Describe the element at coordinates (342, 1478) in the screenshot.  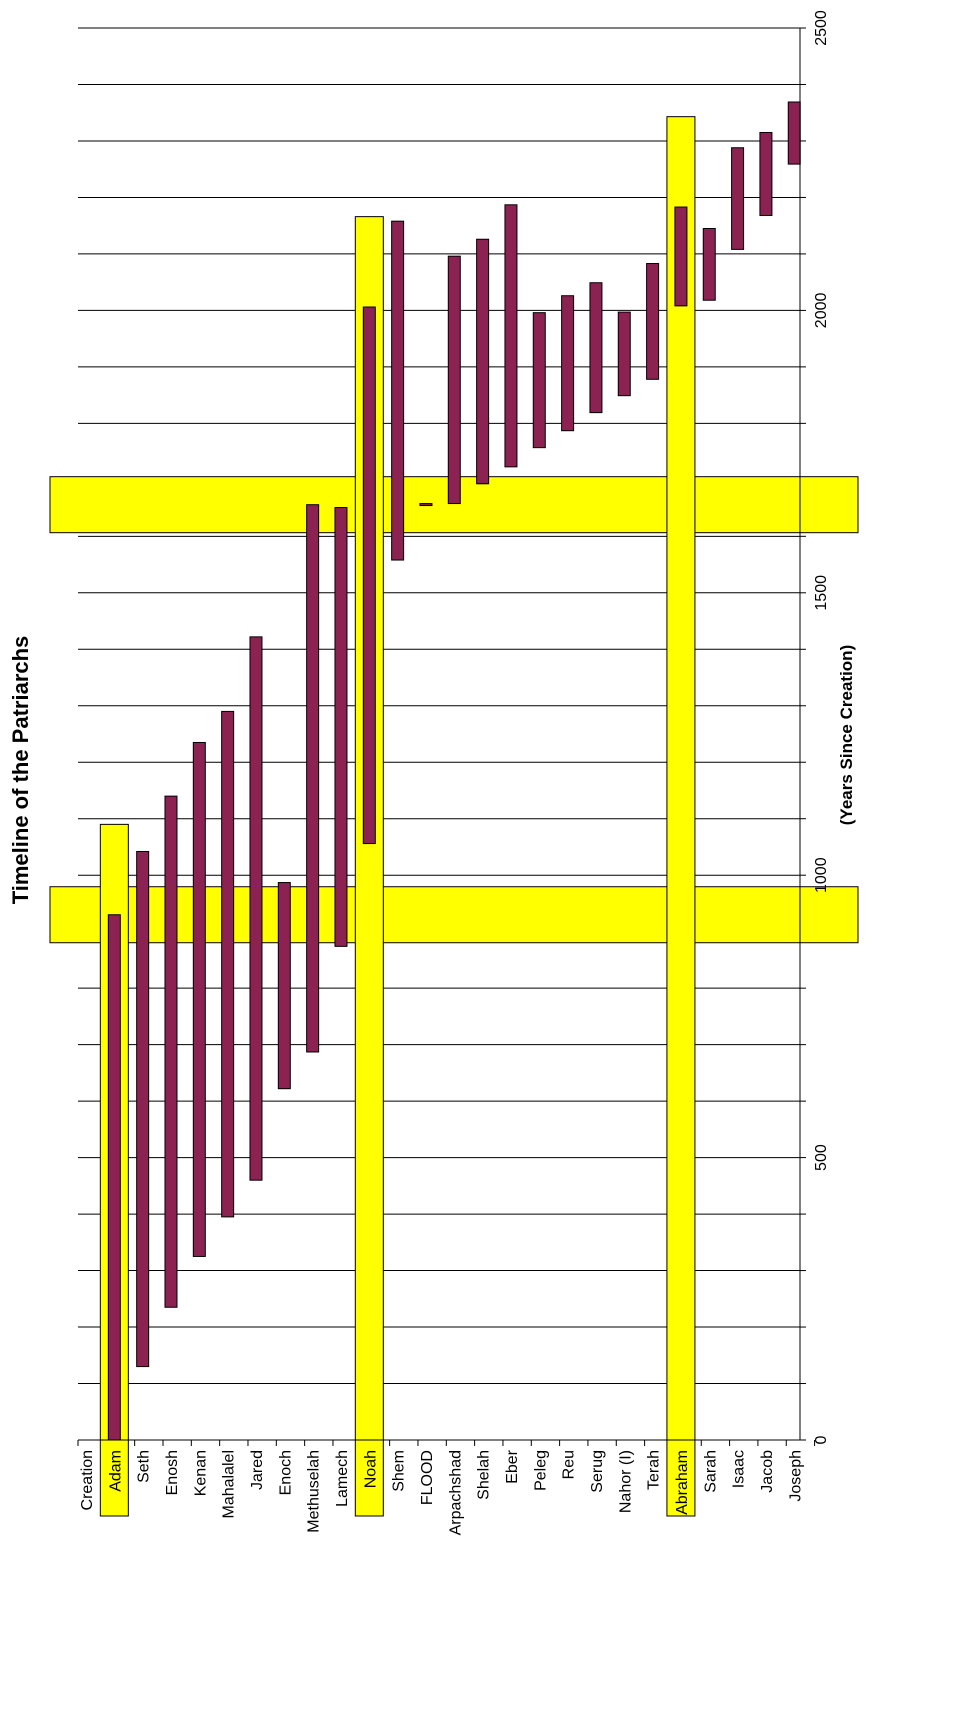
I see `category-label-lamech: Lamech` at that location.